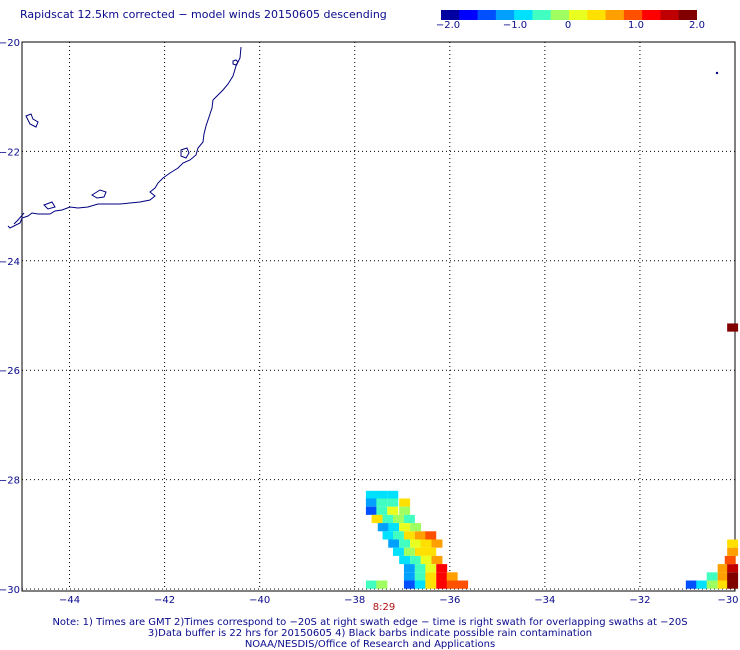 The height and width of the screenshot is (650, 740). What do you see at coordinates (568, 25) in the screenshot?
I see `colorbar-tick: 0` at bounding box center [568, 25].